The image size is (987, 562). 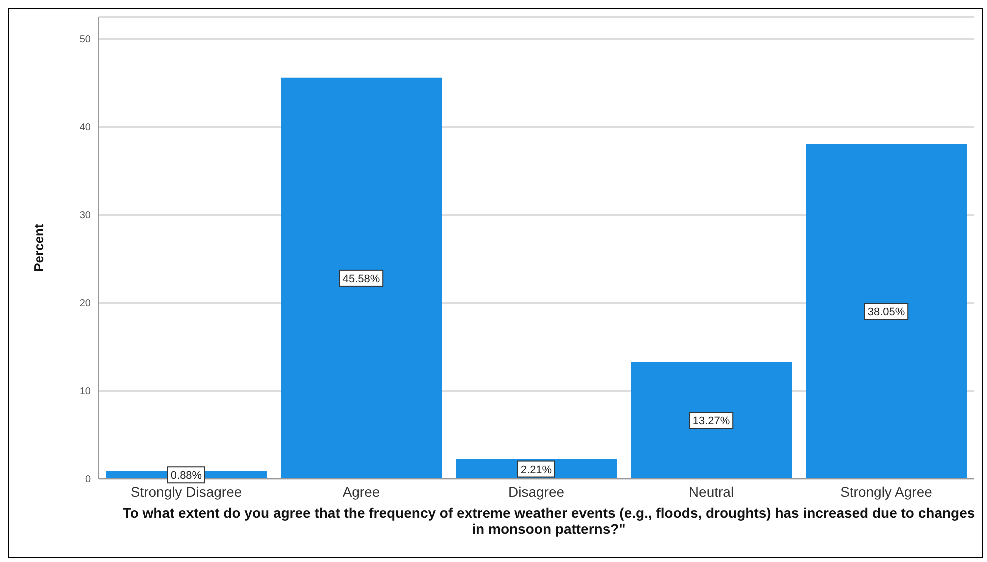 What do you see at coordinates (39, 247) in the screenshot?
I see `y-axis-title: Percent` at bounding box center [39, 247].